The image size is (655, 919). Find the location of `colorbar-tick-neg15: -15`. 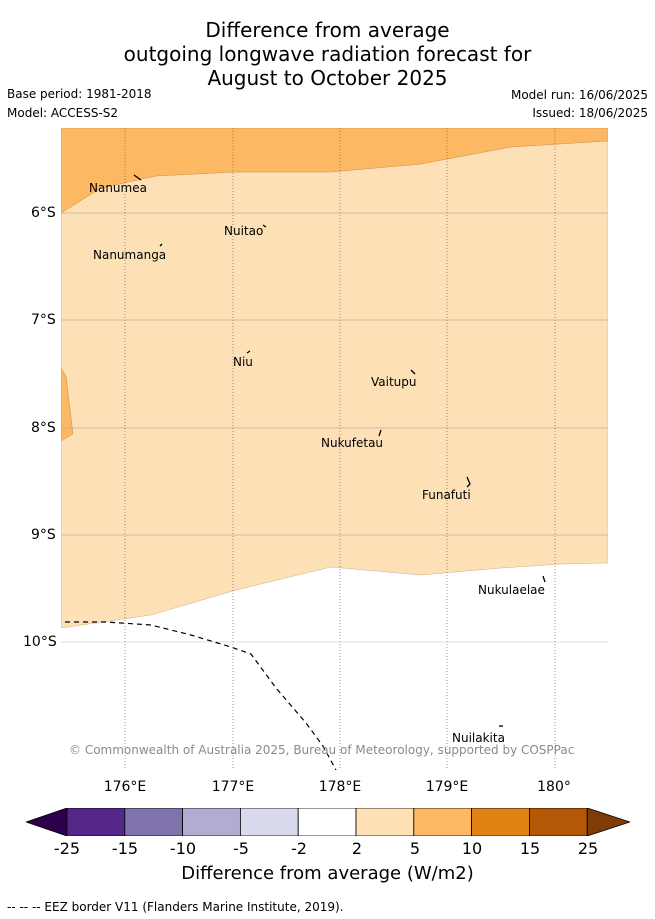

colorbar-tick-neg15: -15 is located at coordinates (125, 848).